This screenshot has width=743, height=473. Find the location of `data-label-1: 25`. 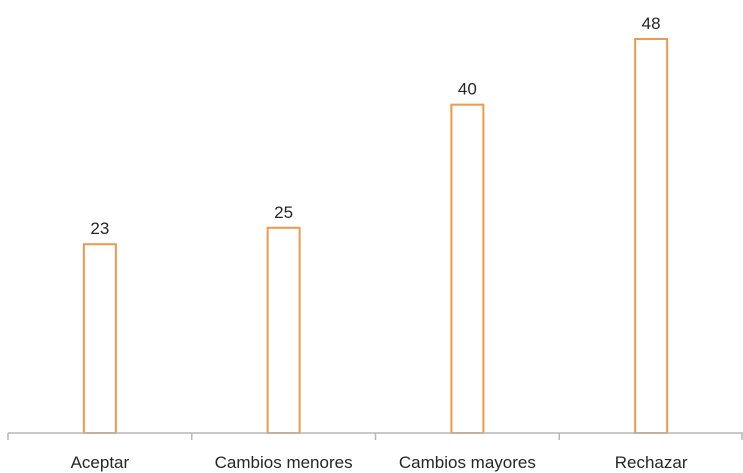

data-label-1: 25 is located at coordinates (283, 212).